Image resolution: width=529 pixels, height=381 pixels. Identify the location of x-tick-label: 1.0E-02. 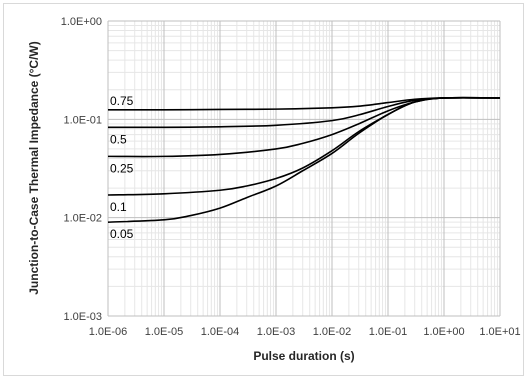
(332, 332).